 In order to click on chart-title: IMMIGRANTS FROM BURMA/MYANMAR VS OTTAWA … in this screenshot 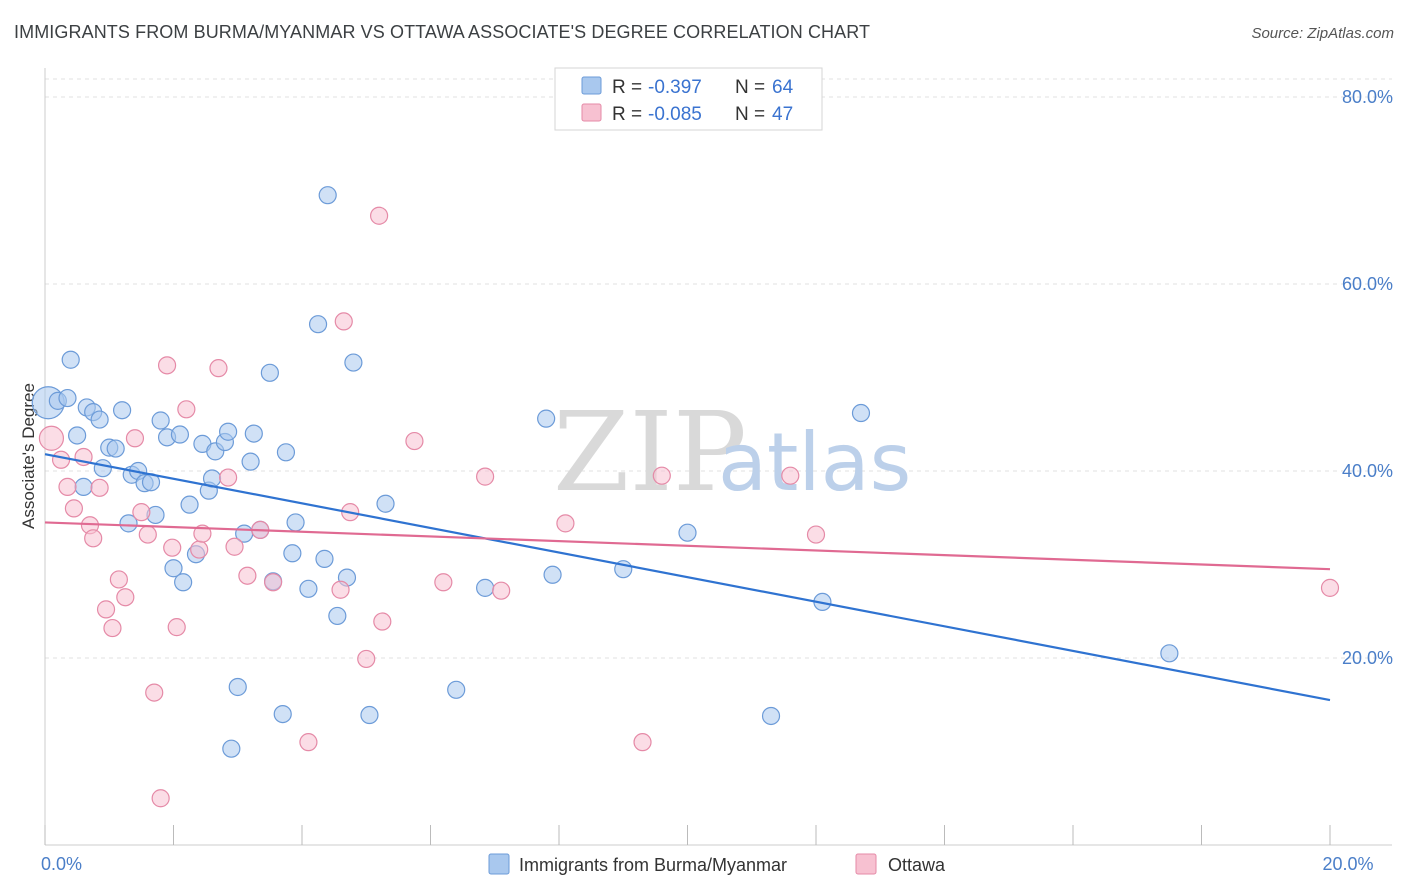, I will do `click(442, 32)`.